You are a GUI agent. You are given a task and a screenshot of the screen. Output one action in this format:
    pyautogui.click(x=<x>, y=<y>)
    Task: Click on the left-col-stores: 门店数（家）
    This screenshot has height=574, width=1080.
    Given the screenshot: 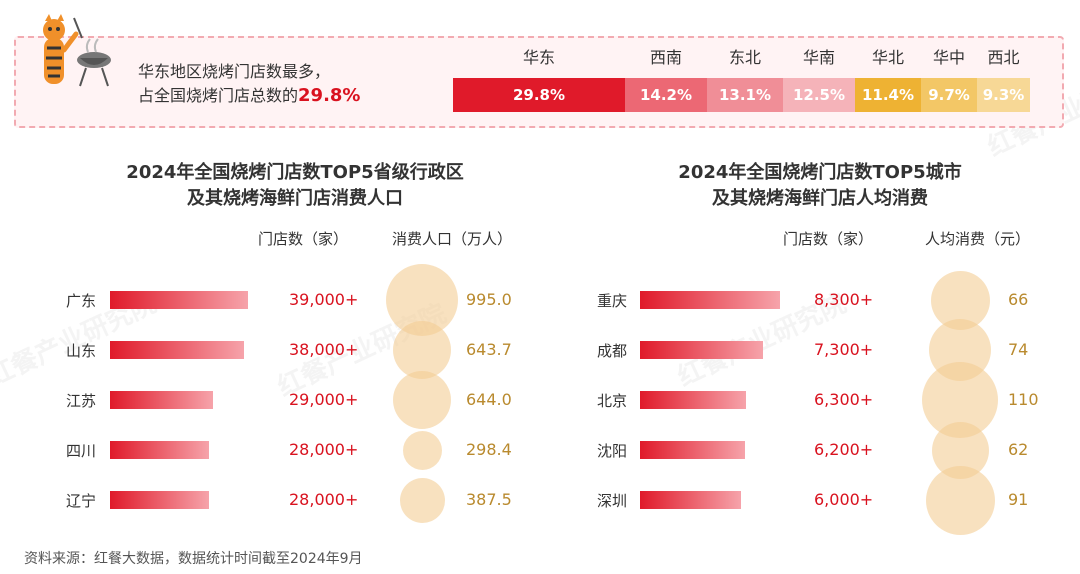 What is the action you would take?
    pyautogui.click(x=303, y=239)
    